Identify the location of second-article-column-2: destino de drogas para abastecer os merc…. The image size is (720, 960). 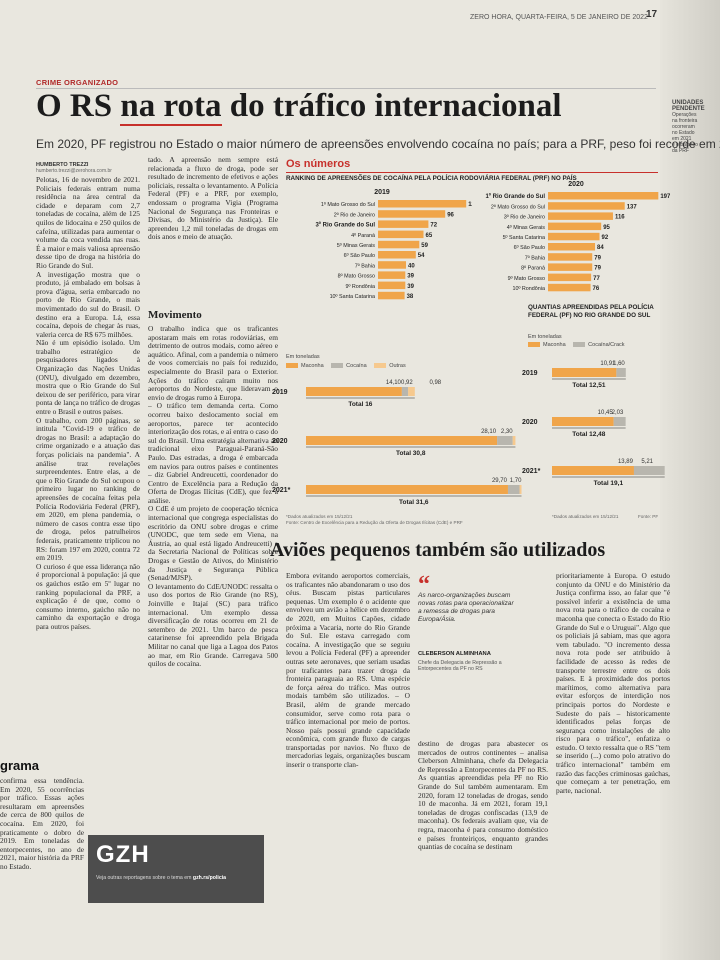
(483, 833).